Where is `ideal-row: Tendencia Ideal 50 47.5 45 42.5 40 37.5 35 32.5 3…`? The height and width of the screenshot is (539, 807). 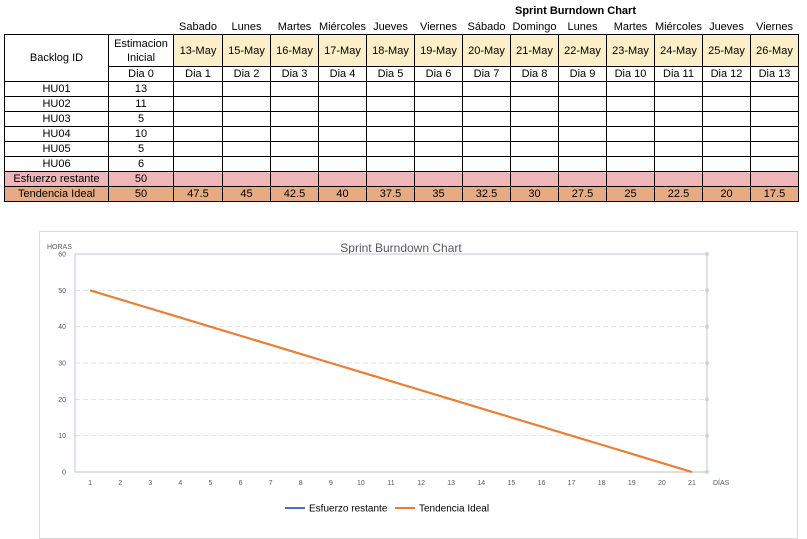 ideal-row: Tendencia Ideal 50 47.5 45 42.5 40 37.5 35 32.5 3… is located at coordinates (401, 194).